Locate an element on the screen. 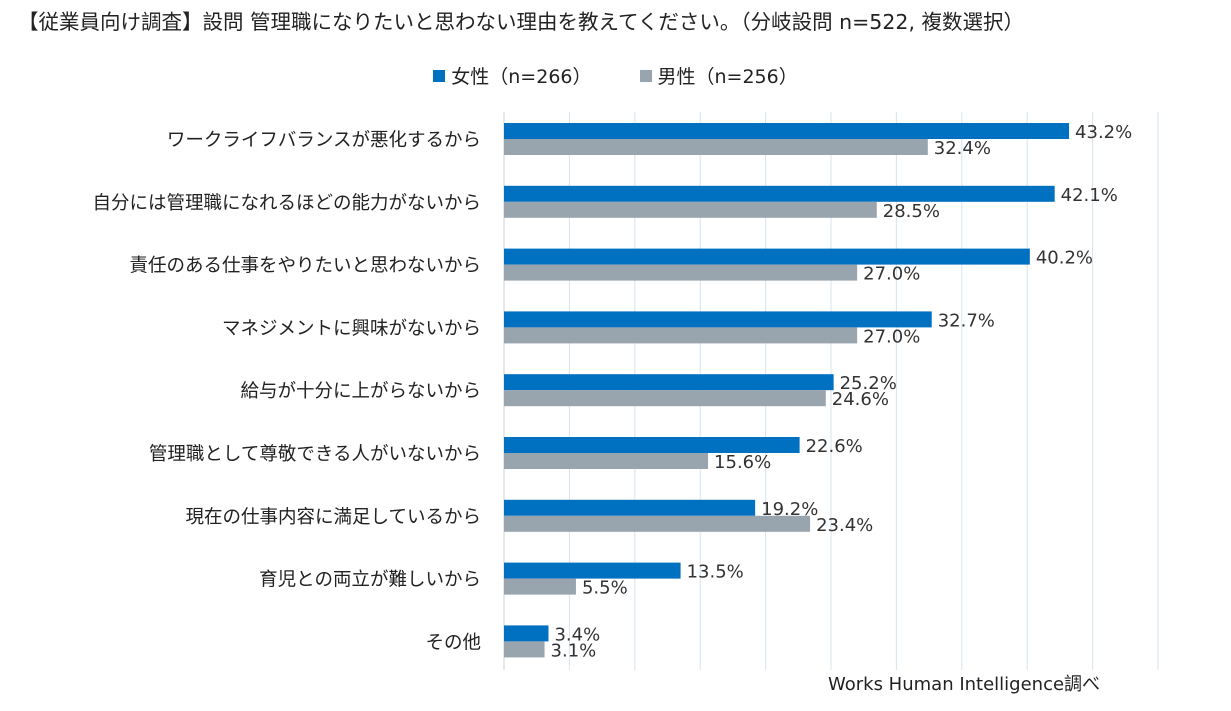  legend-item-male: 男性（n=256） is located at coordinates (718, 75).